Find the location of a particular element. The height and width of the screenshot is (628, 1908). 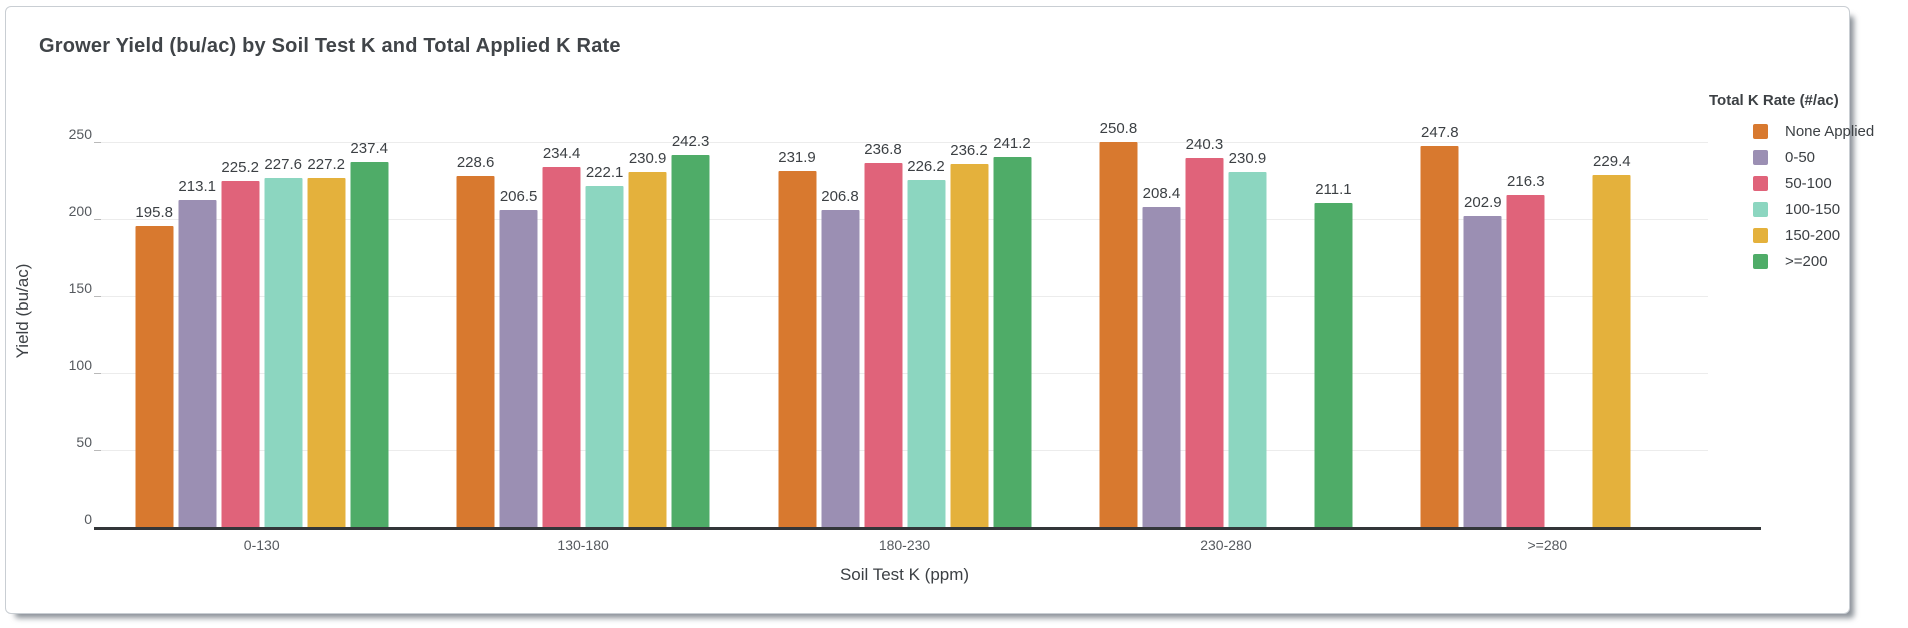

y-tick-label: 50 is located at coordinates (84, 442).